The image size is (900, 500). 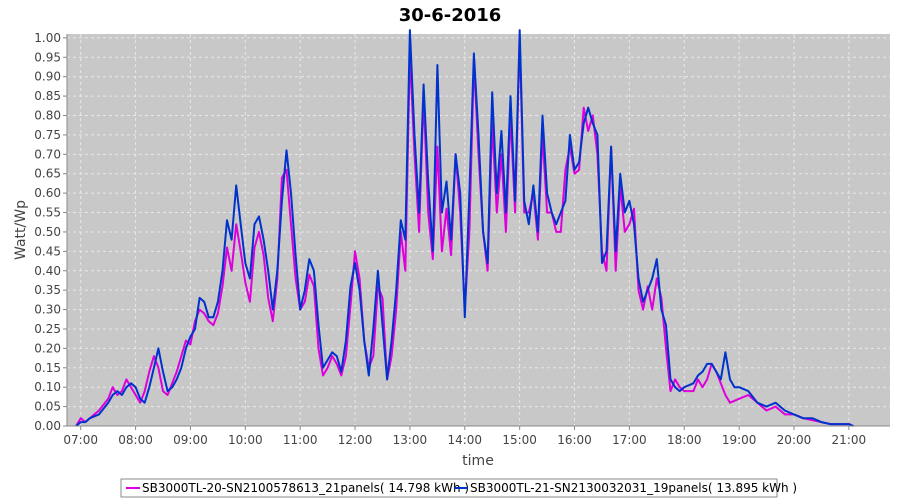 What do you see at coordinates (47, 407) in the screenshot?
I see `y-tick-label: 0.05` at bounding box center [47, 407].